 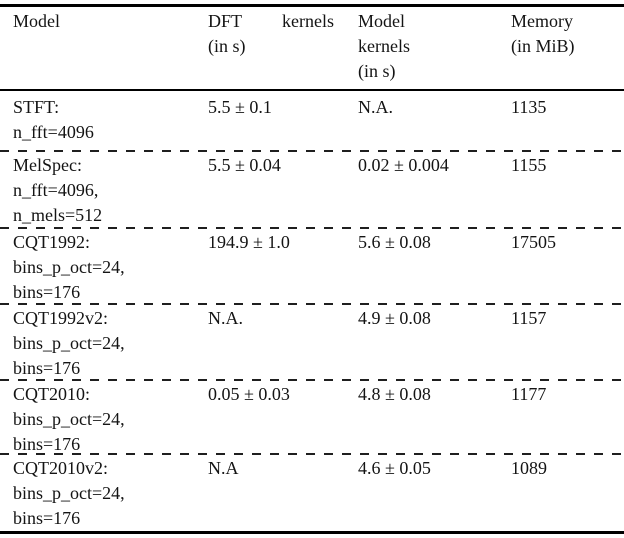 What do you see at coordinates (542, 21) in the screenshot?
I see `column-header-memory-label: Memory` at bounding box center [542, 21].